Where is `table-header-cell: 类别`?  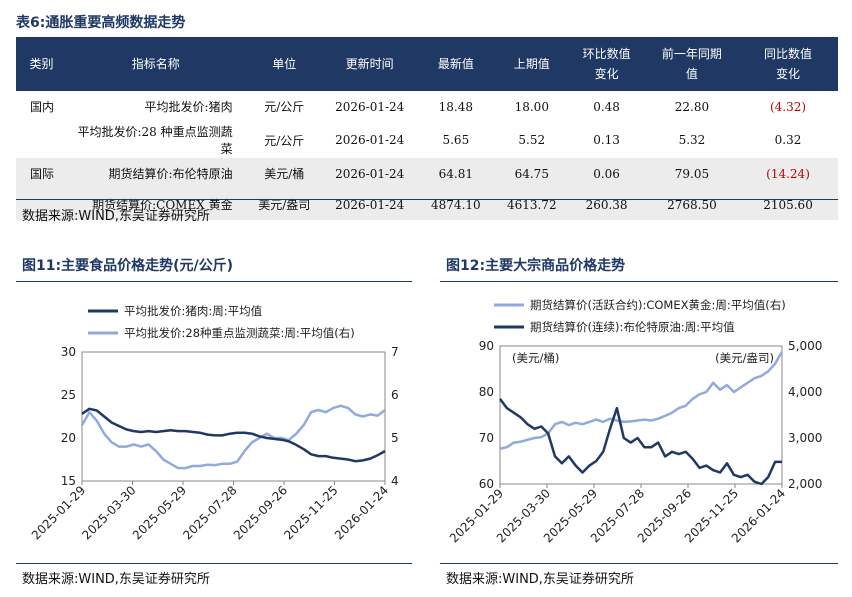 table-header-cell: 类别 is located at coordinates (41, 64).